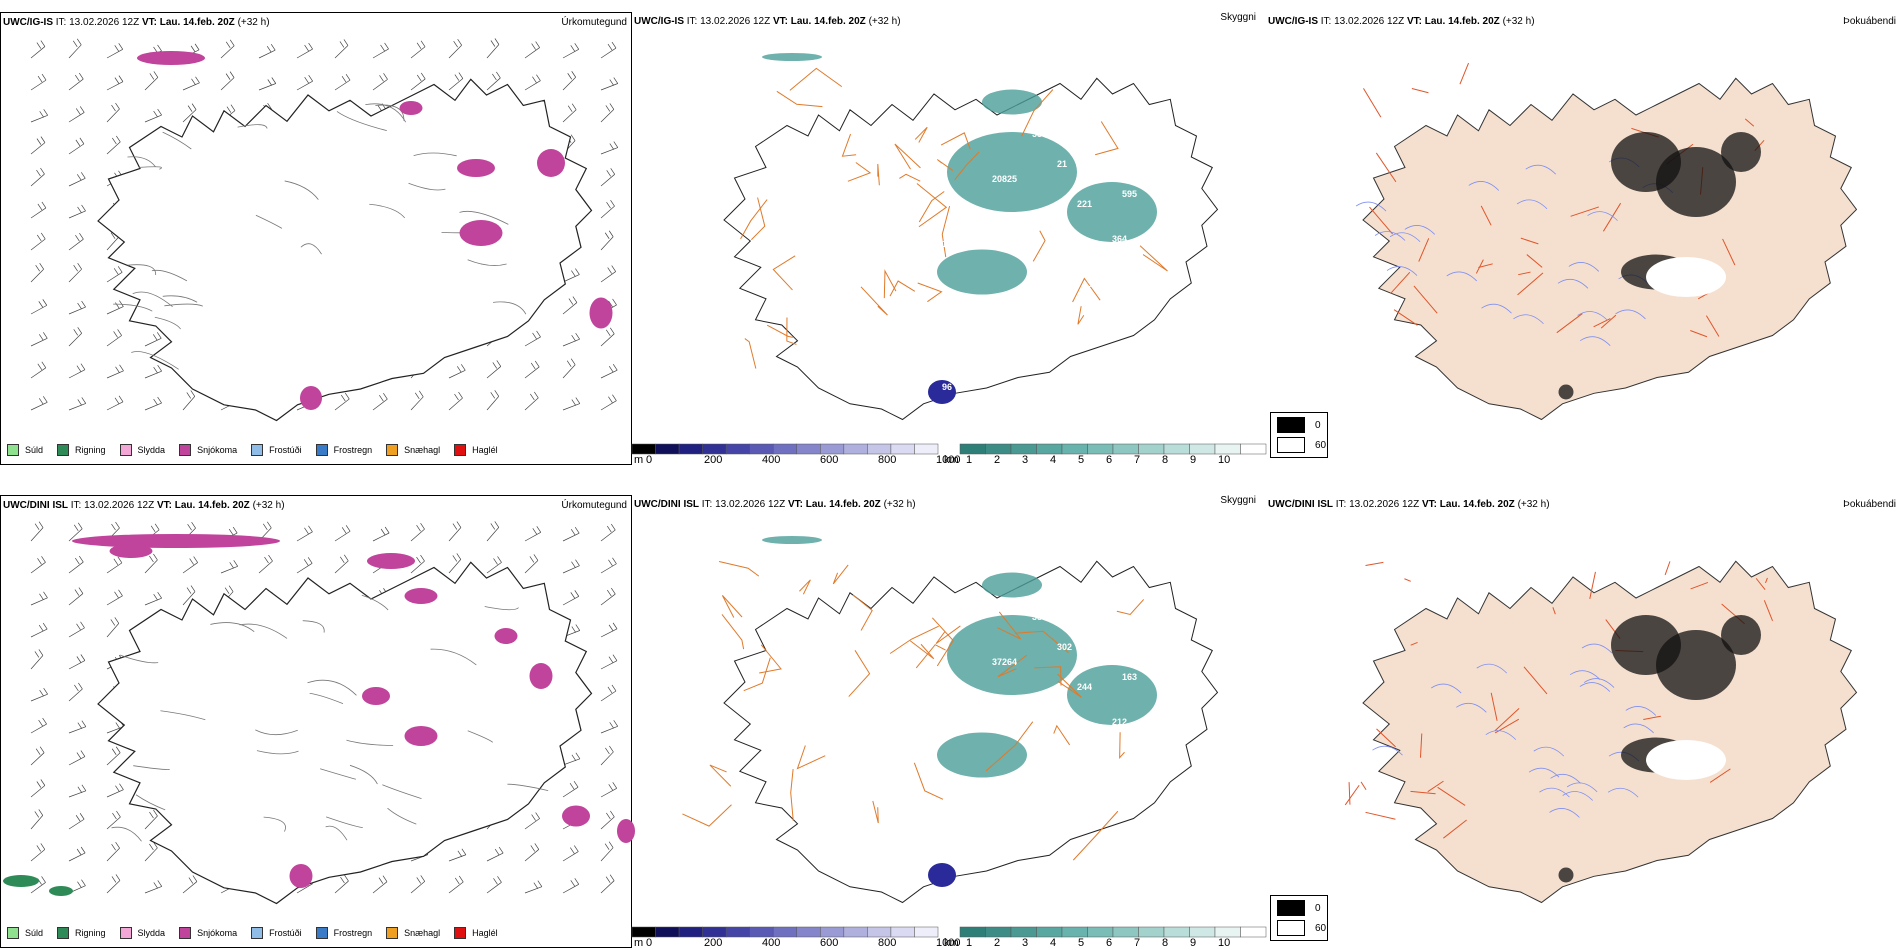 The image size is (1900, 950). Describe the element at coordinates (1193, 460) in the screenshot. I see `visibility-tick: 9` at that location.